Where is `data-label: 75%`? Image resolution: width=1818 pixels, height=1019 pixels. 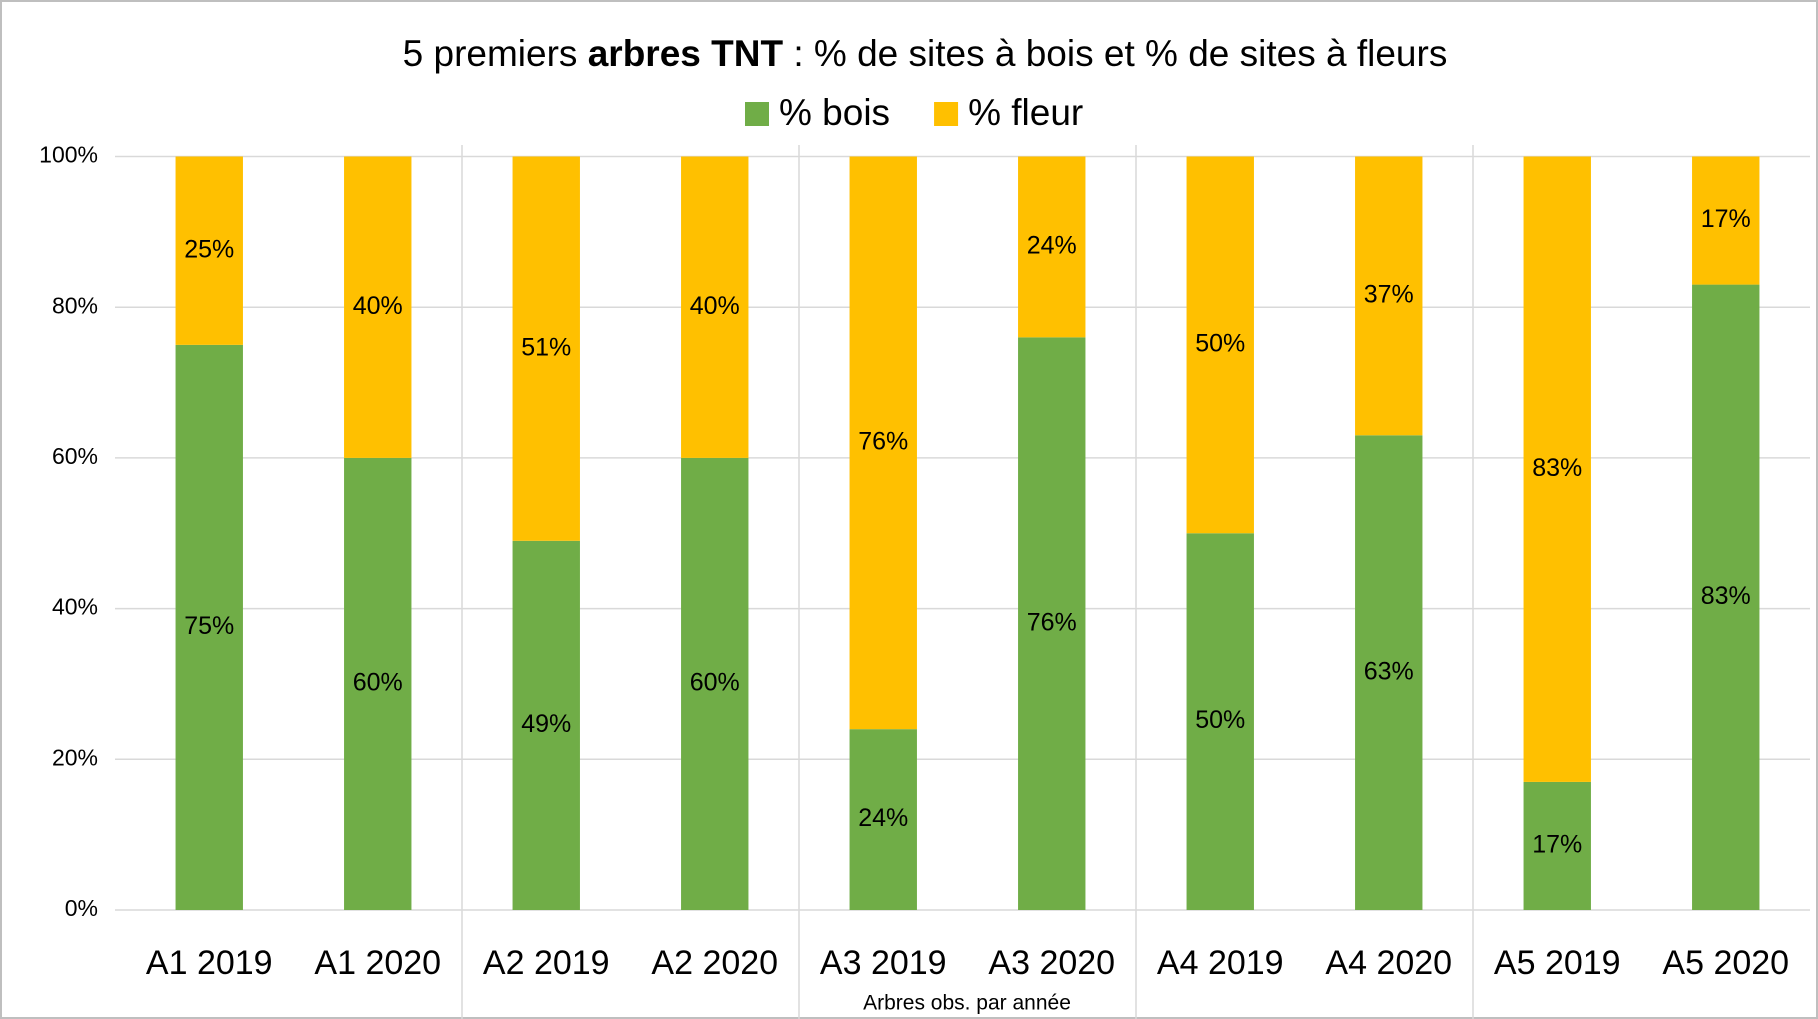
data-label: 75% is located at coordinates (209, 626).